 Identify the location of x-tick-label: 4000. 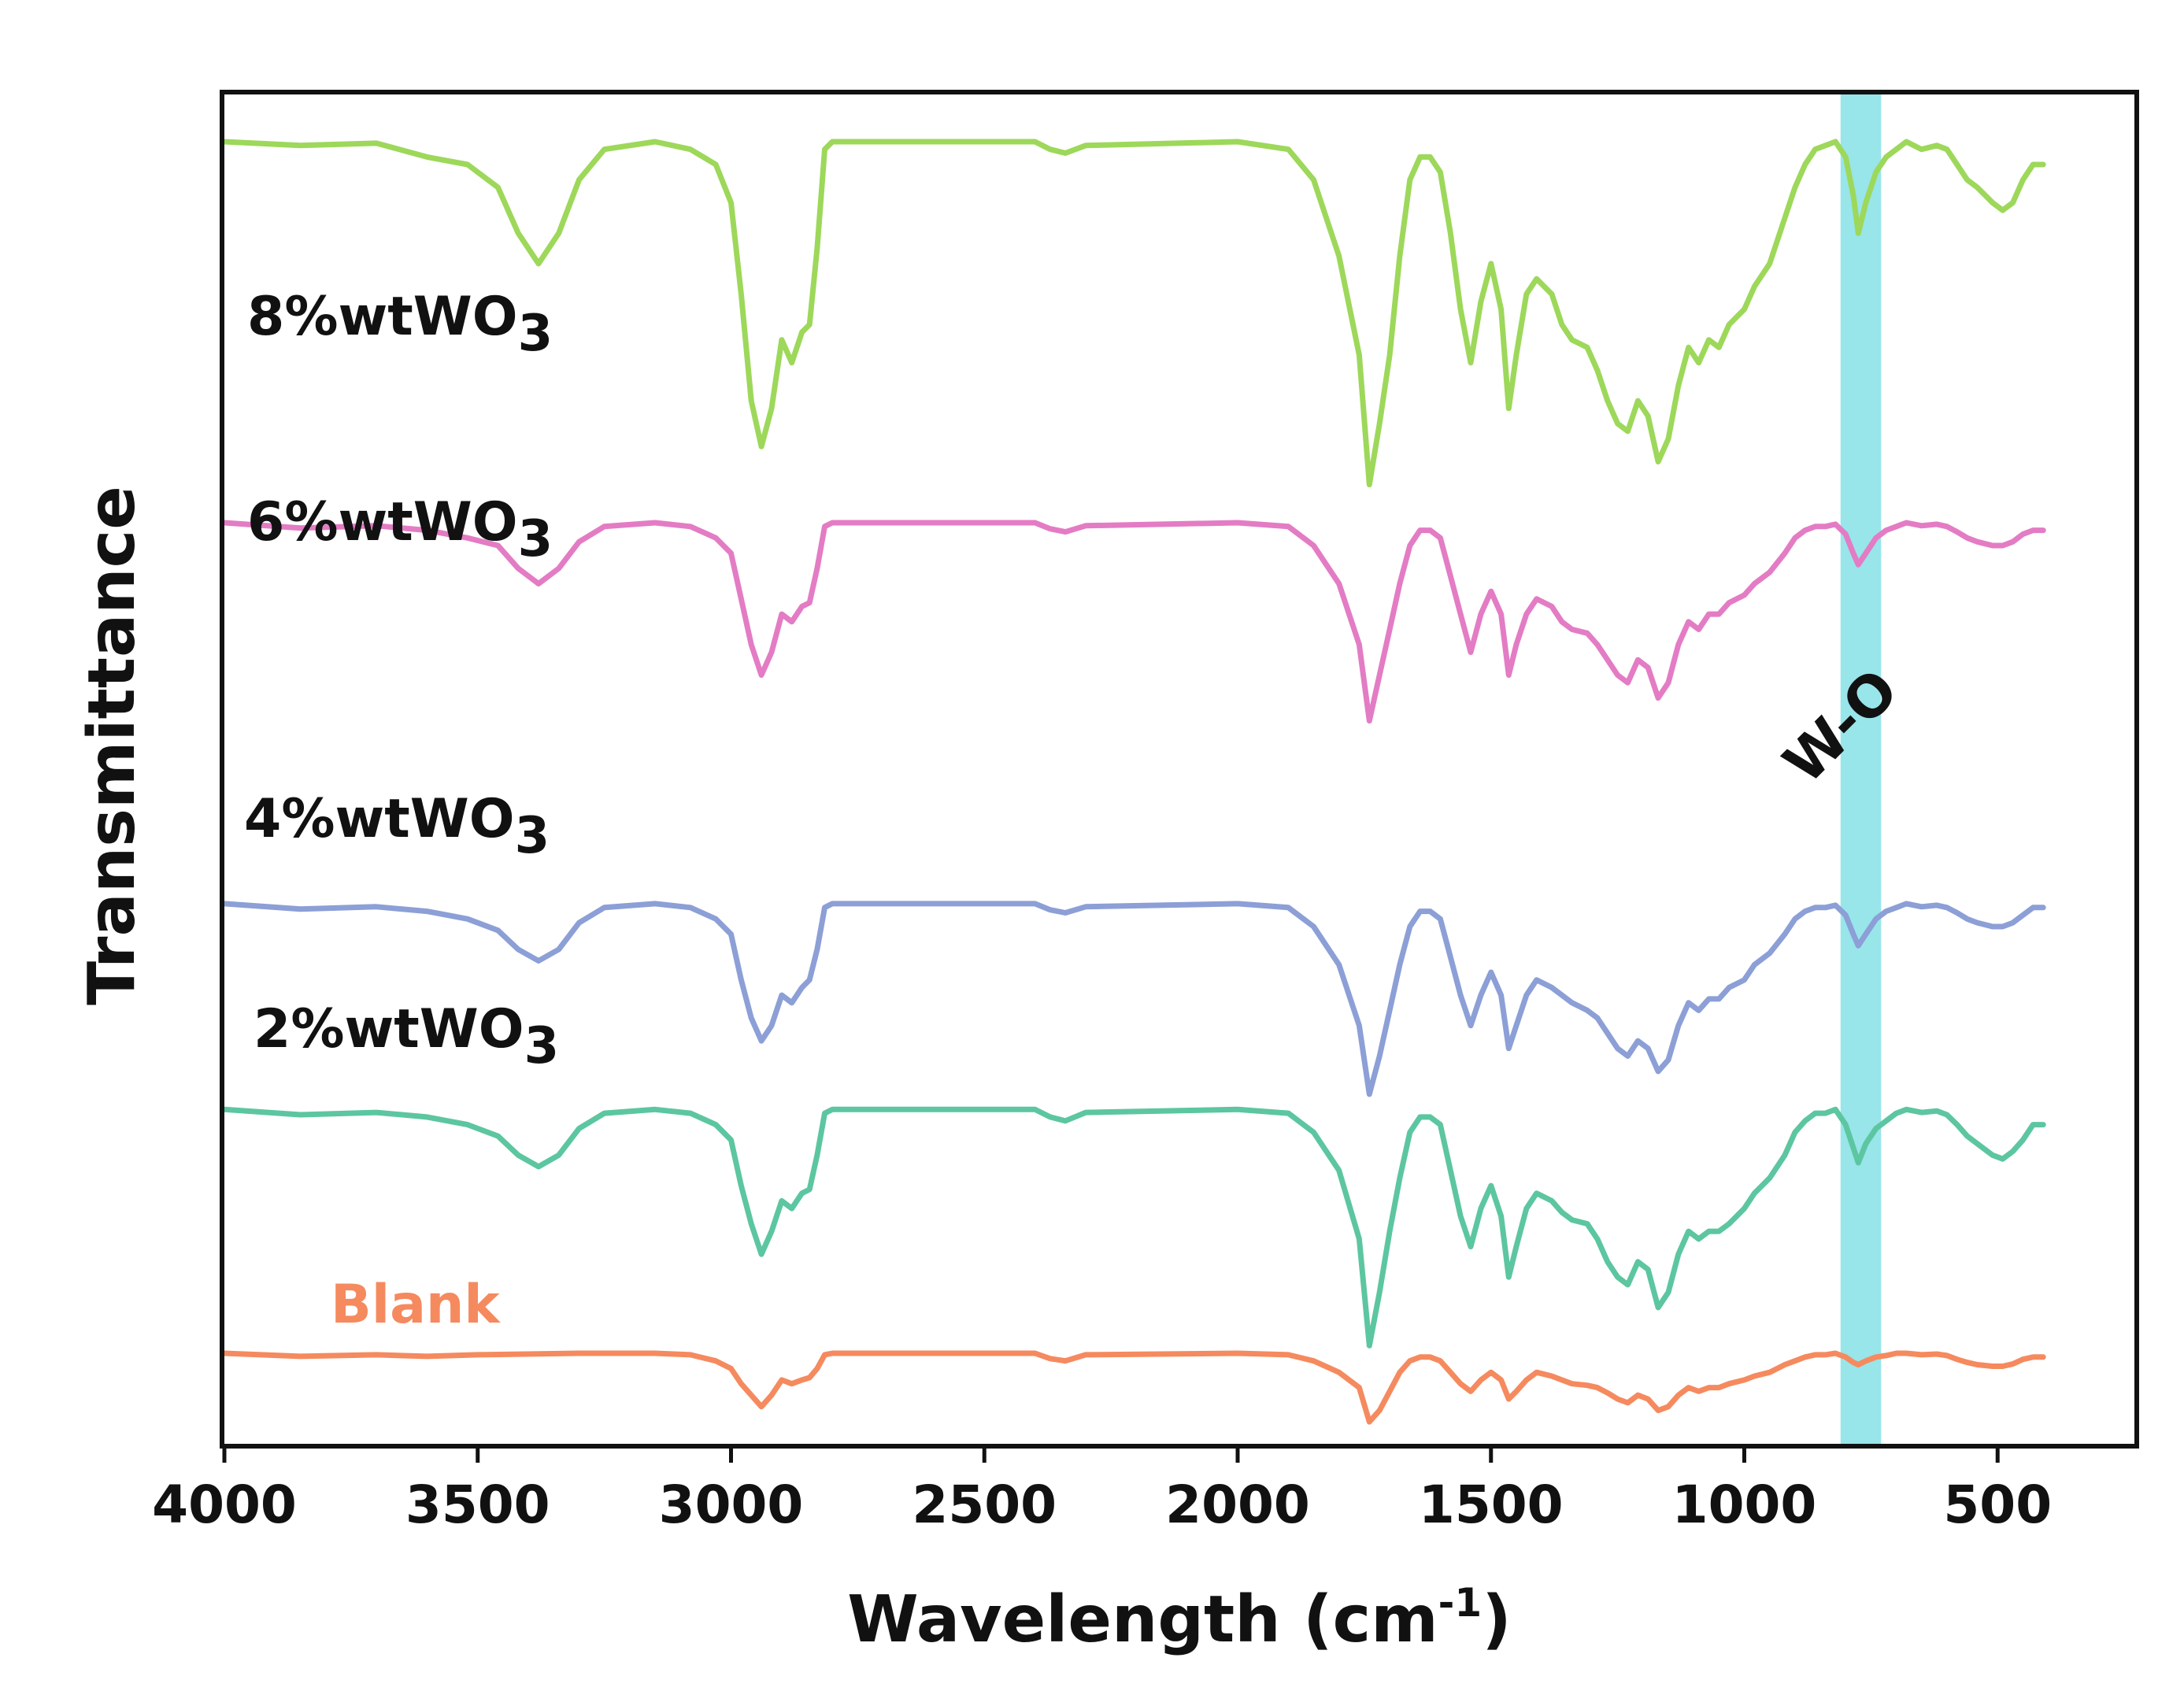
(224, 1505).